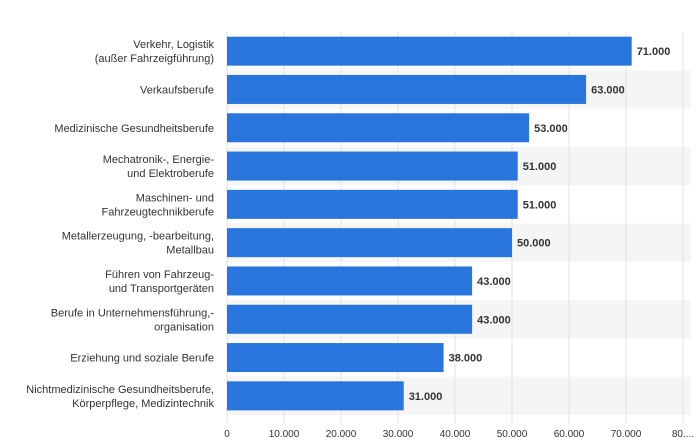 This screenshot has height=441, width=696. I want to click on category-label: Mechatronik-, Energie-und Elektroberufe, so click(159, 167).